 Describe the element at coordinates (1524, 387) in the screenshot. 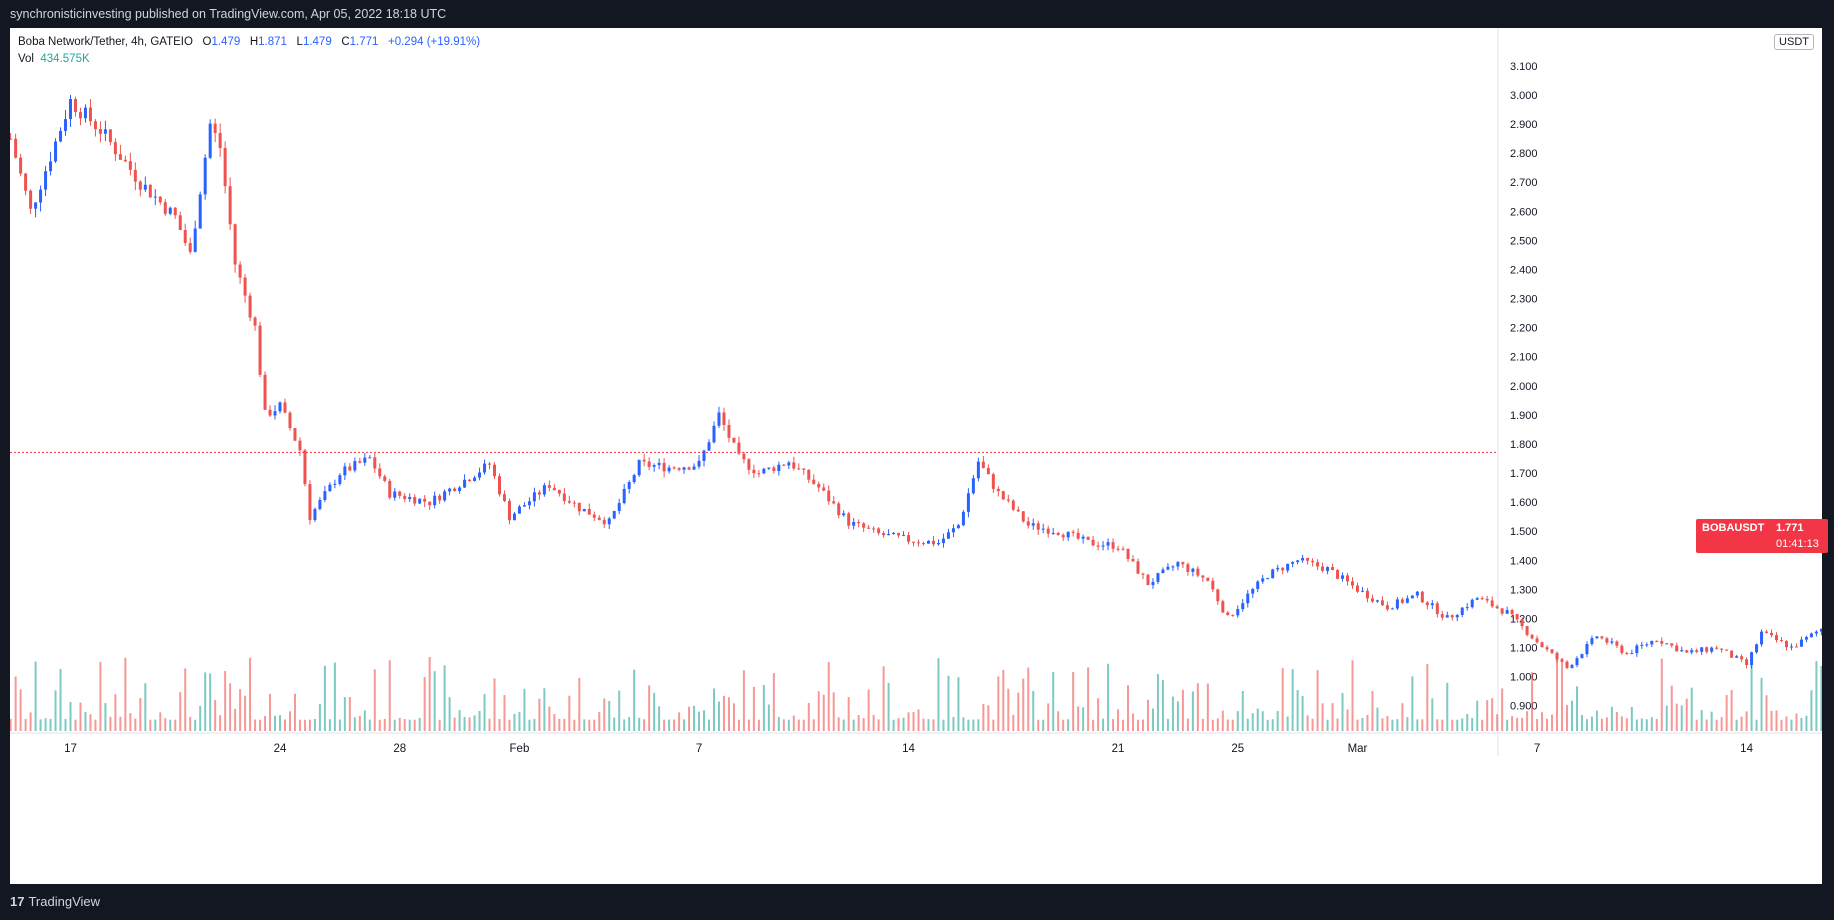

I see `price-axis-tick-label: 2.000` at that location.